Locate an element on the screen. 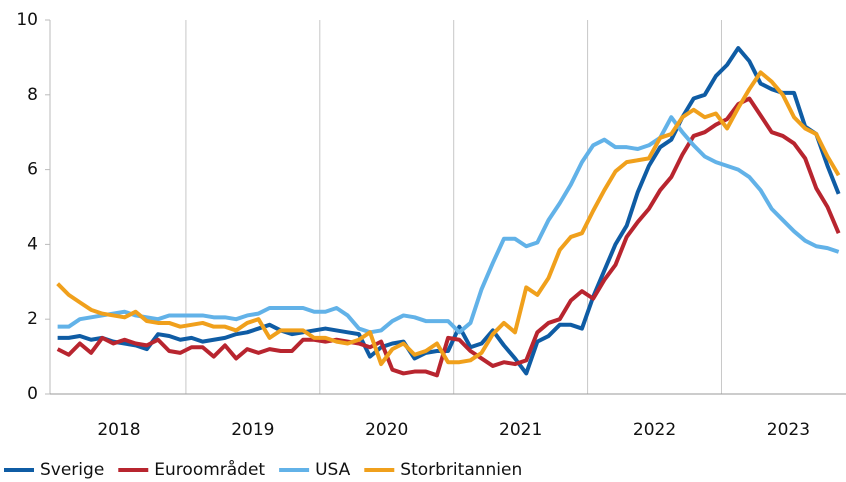 The image size is (846, 482). x-tick-label: 2023 is located at coordinates (788, 430).